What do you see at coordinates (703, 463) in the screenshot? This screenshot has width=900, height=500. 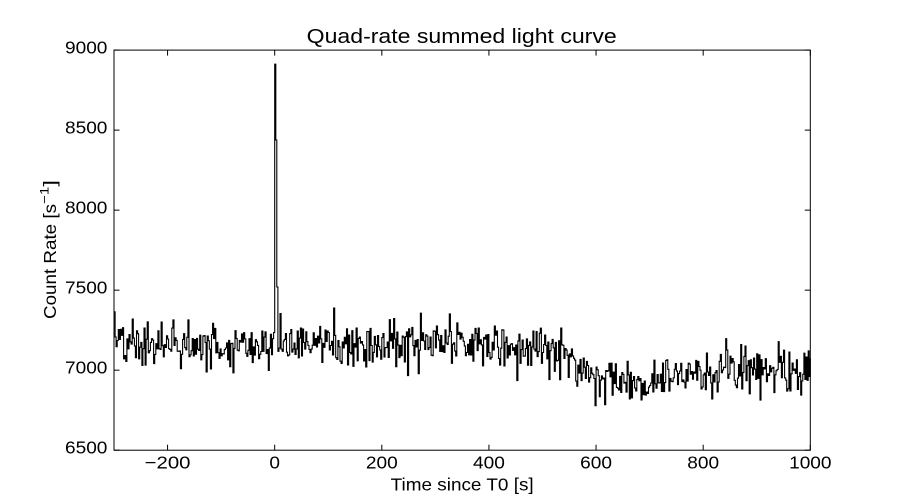 I see `svg-text: 800` at bounding box center [703, 463].